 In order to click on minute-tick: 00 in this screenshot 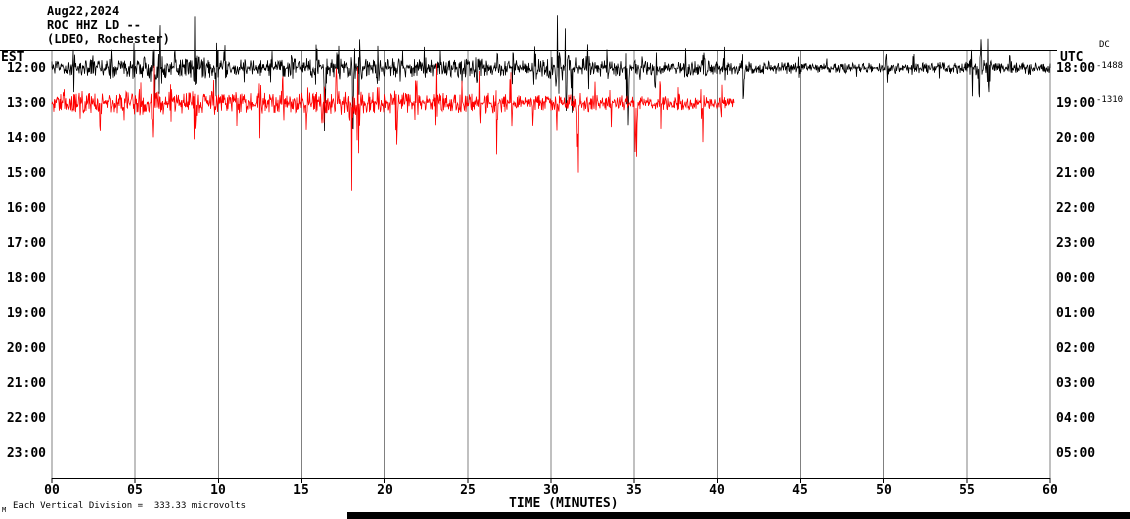, I will do `click(52, 490)`.